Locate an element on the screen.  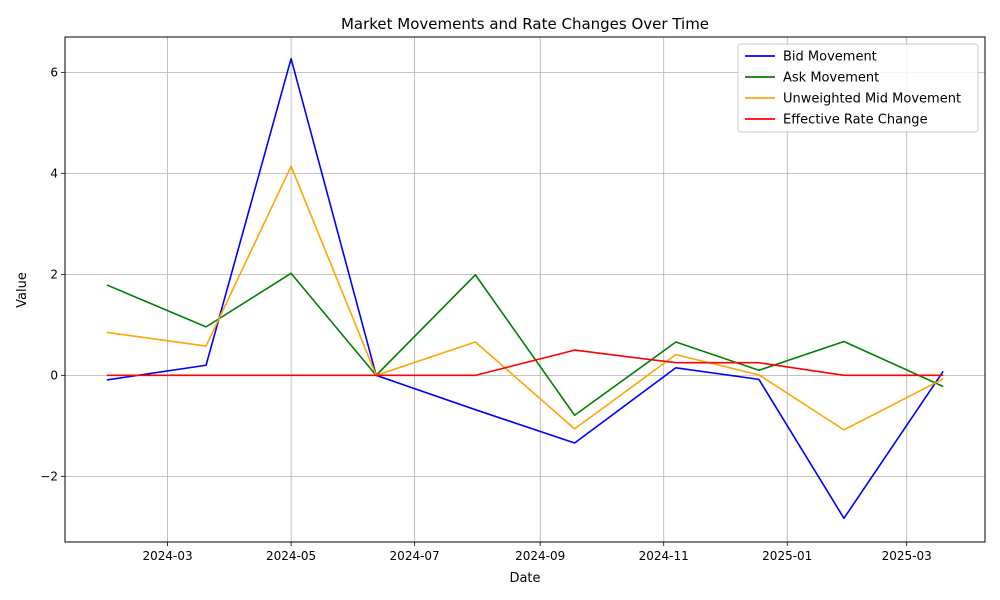
x-axis-label: Date is located at coordinates (524, 578).